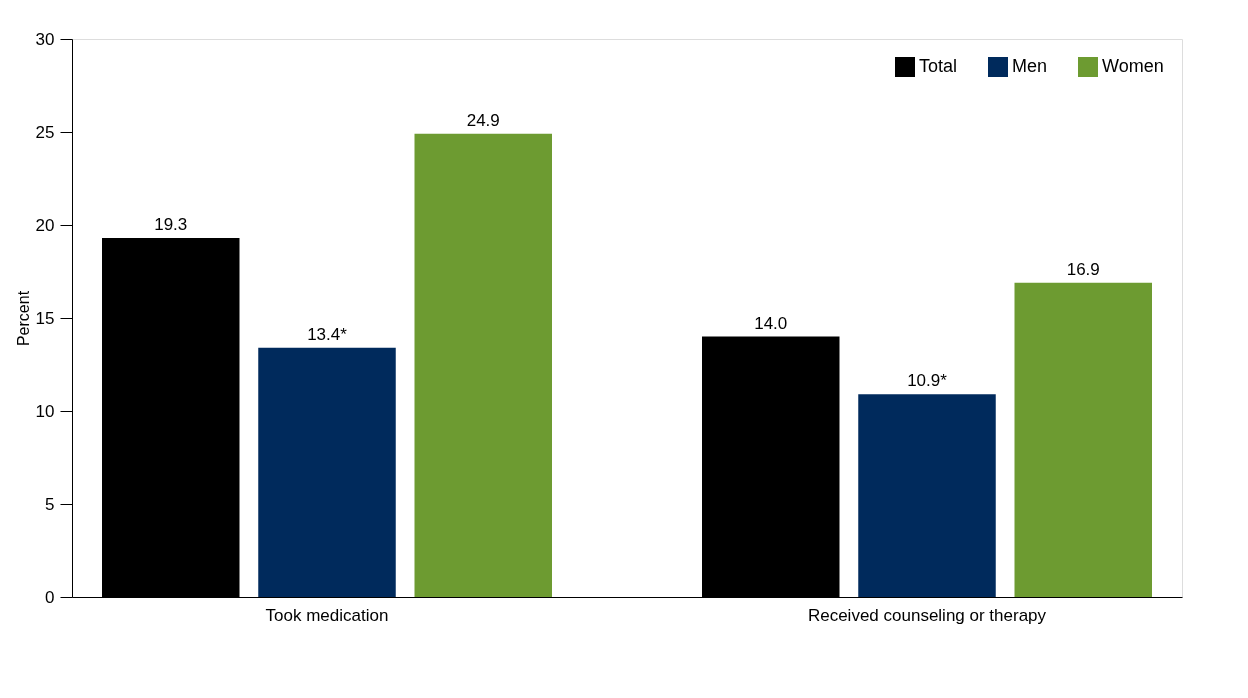  What do you see at coordinates (1133, 66) in the screenshot?
I see `legend-label: Women` at bounding box center [1133, 66].